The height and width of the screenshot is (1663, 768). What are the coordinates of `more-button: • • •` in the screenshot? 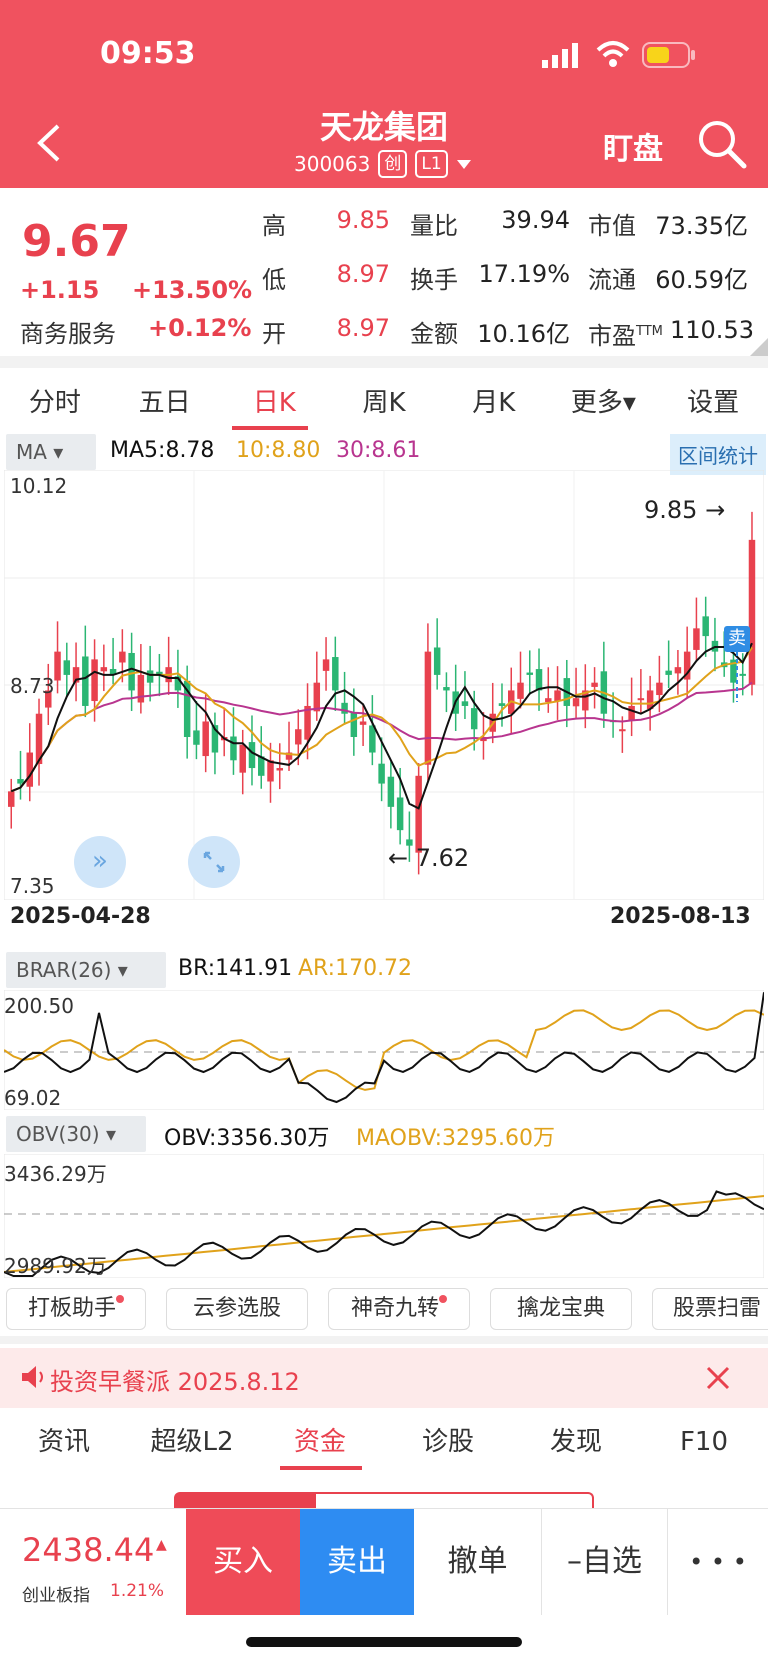 It's located at (718, 1562).